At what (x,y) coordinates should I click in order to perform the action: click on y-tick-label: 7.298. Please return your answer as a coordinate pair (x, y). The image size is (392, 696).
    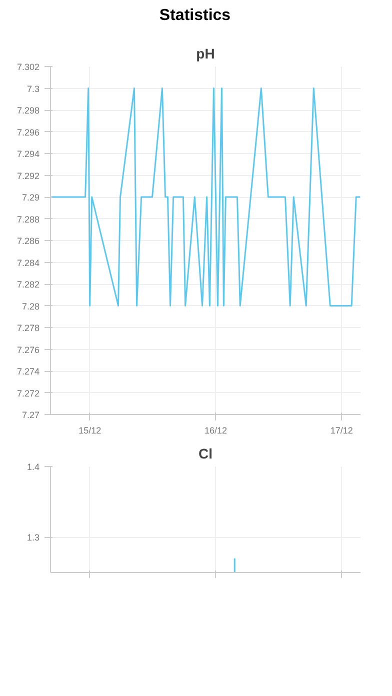
    Looking at the image, I should click on (28, 111).